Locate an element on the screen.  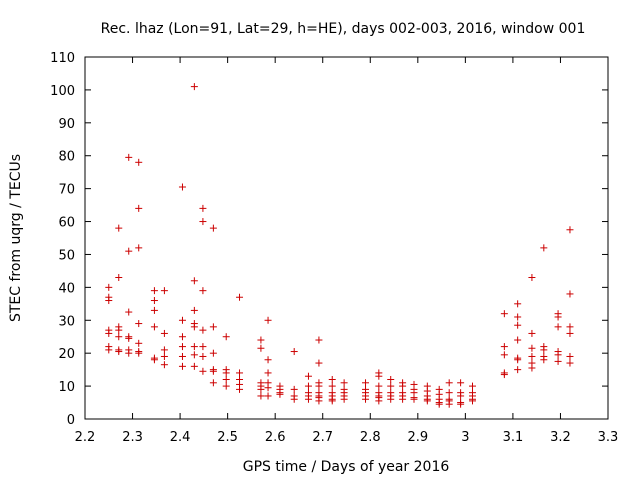
y-tick-label: 10 is located at coordinates (66, 387).